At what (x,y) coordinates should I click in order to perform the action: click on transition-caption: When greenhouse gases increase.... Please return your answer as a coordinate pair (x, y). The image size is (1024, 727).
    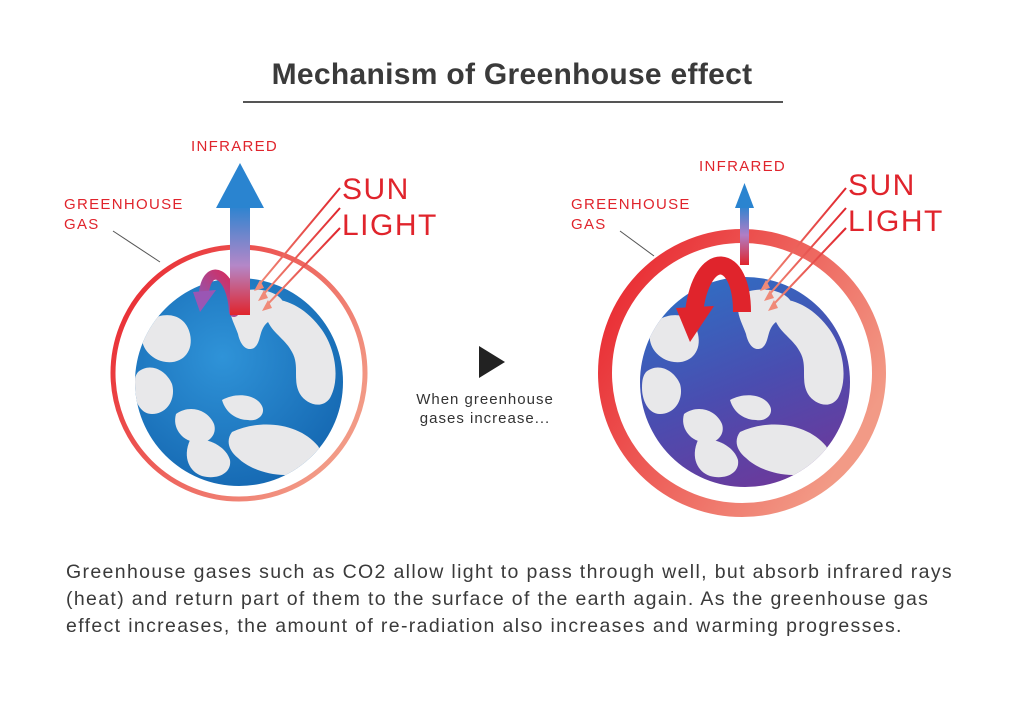
    Looking at the image, I should click on (485, 409).